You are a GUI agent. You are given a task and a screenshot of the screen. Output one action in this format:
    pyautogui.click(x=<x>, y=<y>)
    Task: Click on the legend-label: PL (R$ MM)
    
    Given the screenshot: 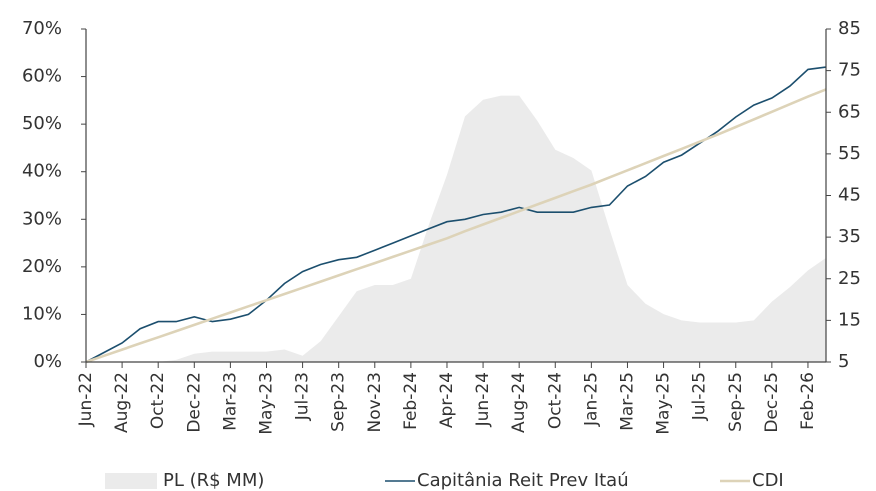 What is the action you would take?
    pyautogui.click(x=213, y=480)
    